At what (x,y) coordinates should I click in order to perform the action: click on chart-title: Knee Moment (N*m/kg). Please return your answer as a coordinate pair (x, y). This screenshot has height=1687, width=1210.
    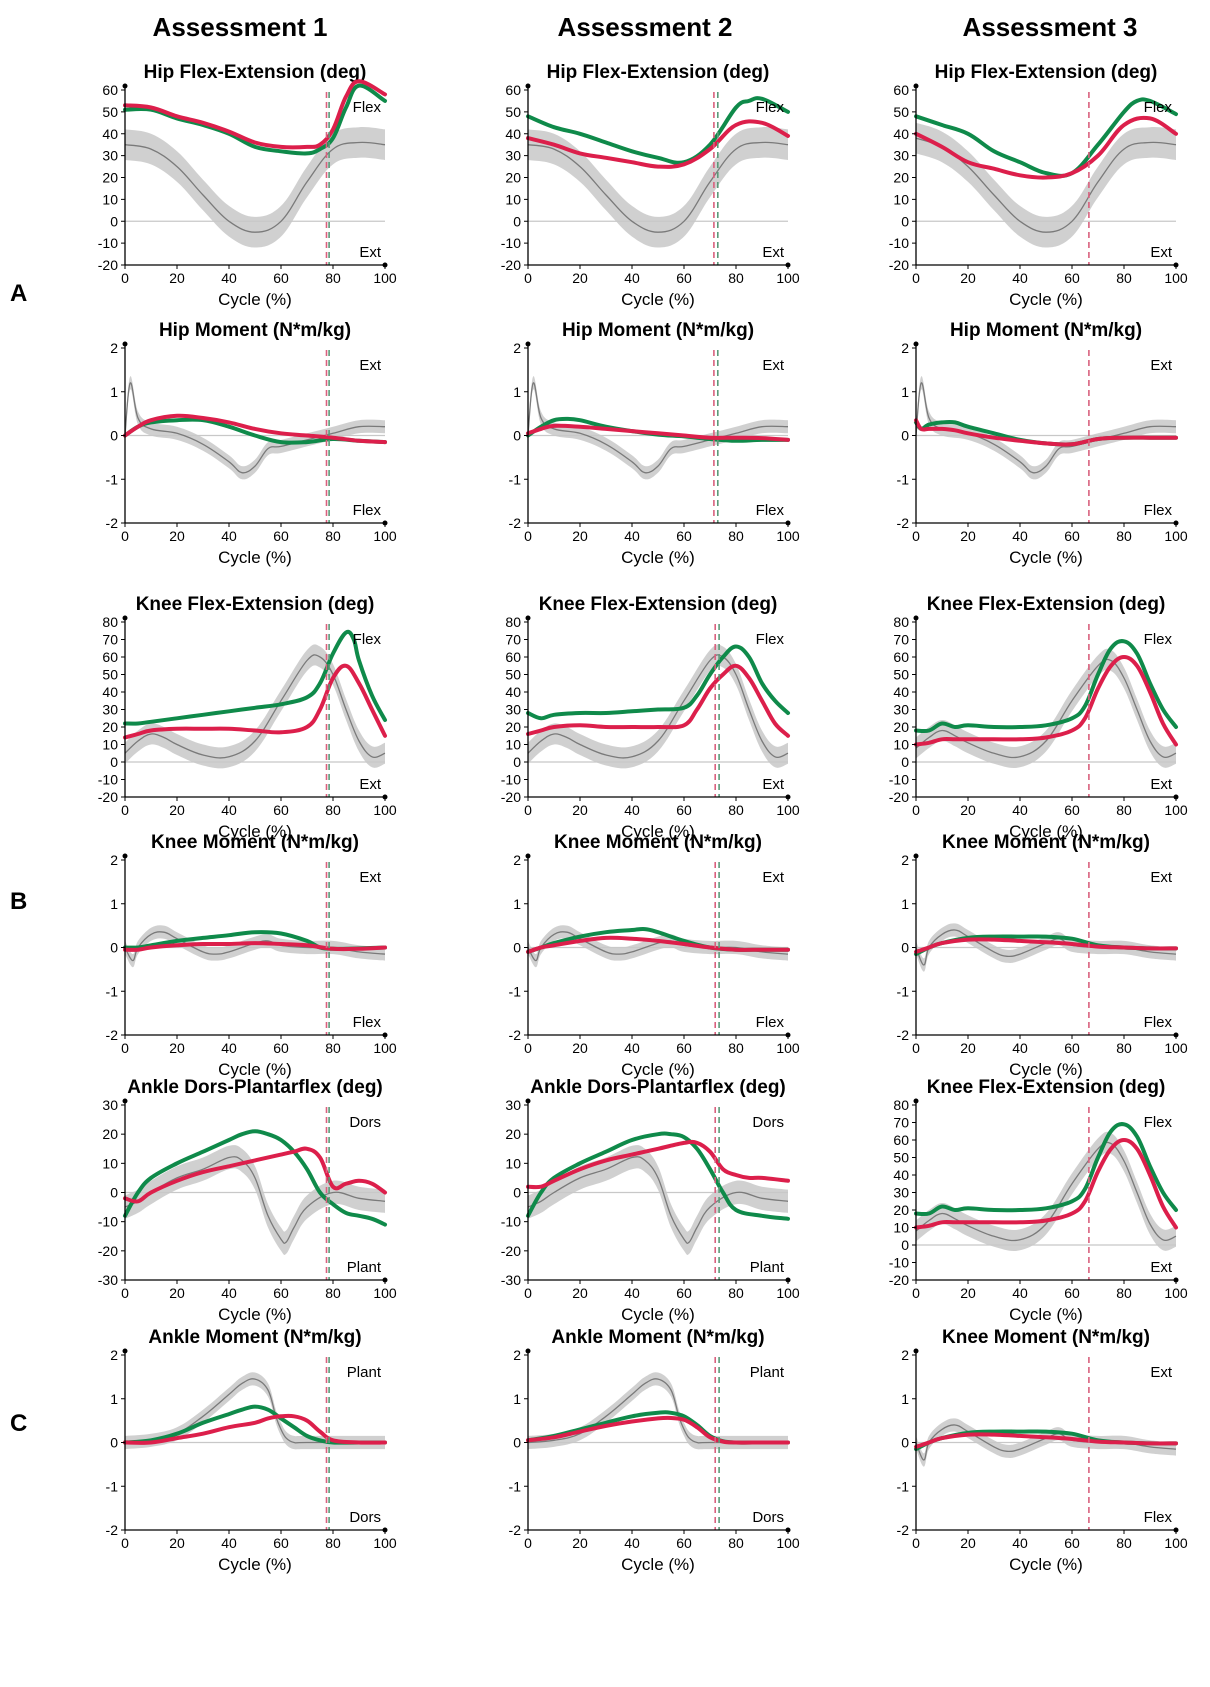
    Looking at the image, I should click on (1046, 1337).